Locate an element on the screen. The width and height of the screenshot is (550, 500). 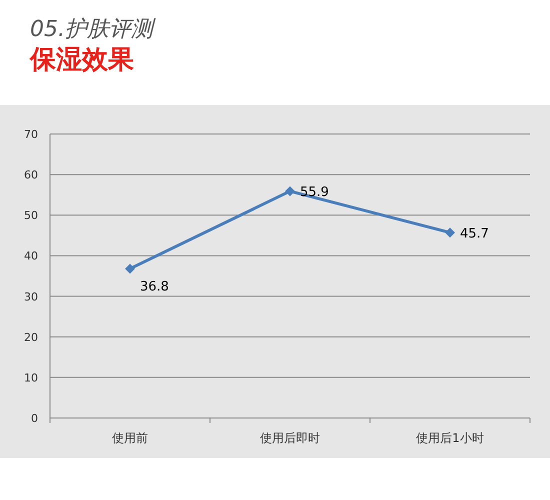
chart-title: 05.护肤评测 is located at coordinates (93, 29).